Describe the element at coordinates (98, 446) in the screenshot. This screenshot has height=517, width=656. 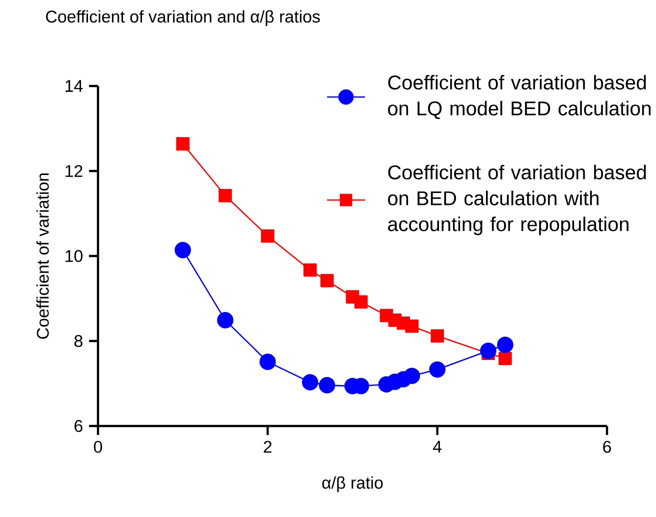
I see `x-tick-label: 0` at that location.